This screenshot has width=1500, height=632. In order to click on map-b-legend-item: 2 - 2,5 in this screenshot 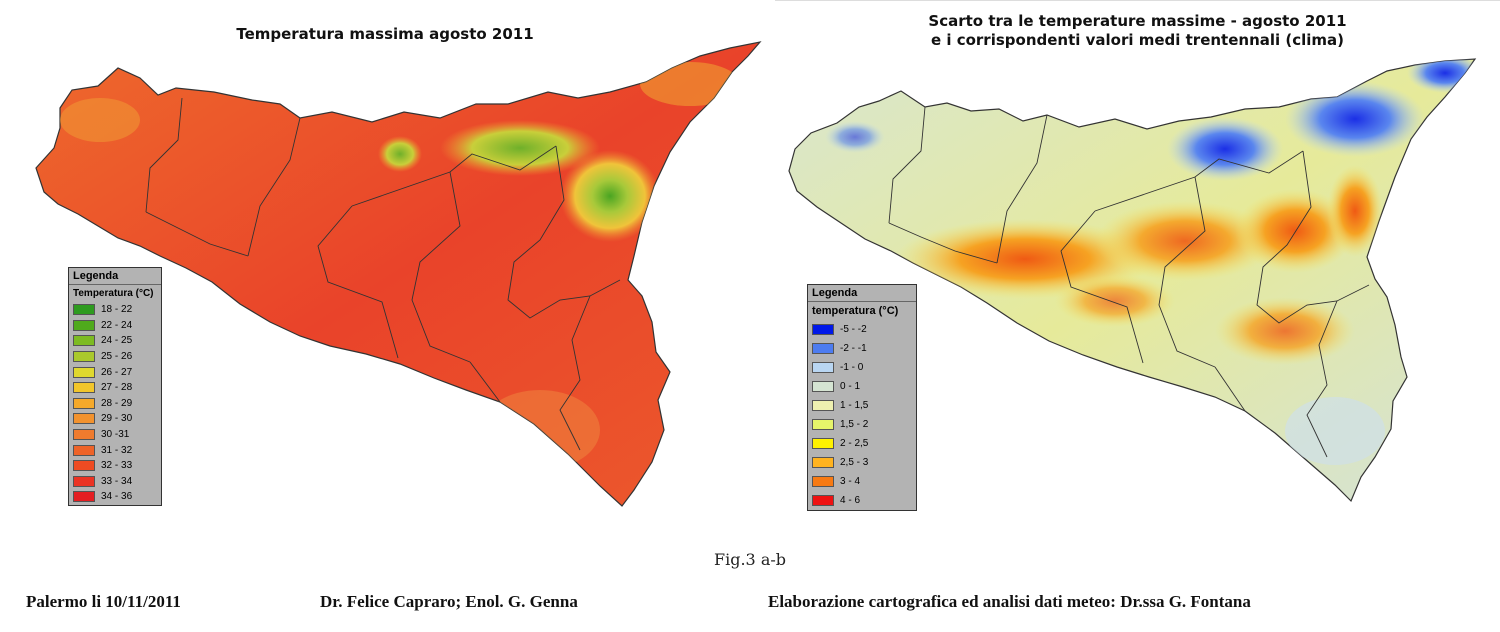, I will do `click(862, 443)`.